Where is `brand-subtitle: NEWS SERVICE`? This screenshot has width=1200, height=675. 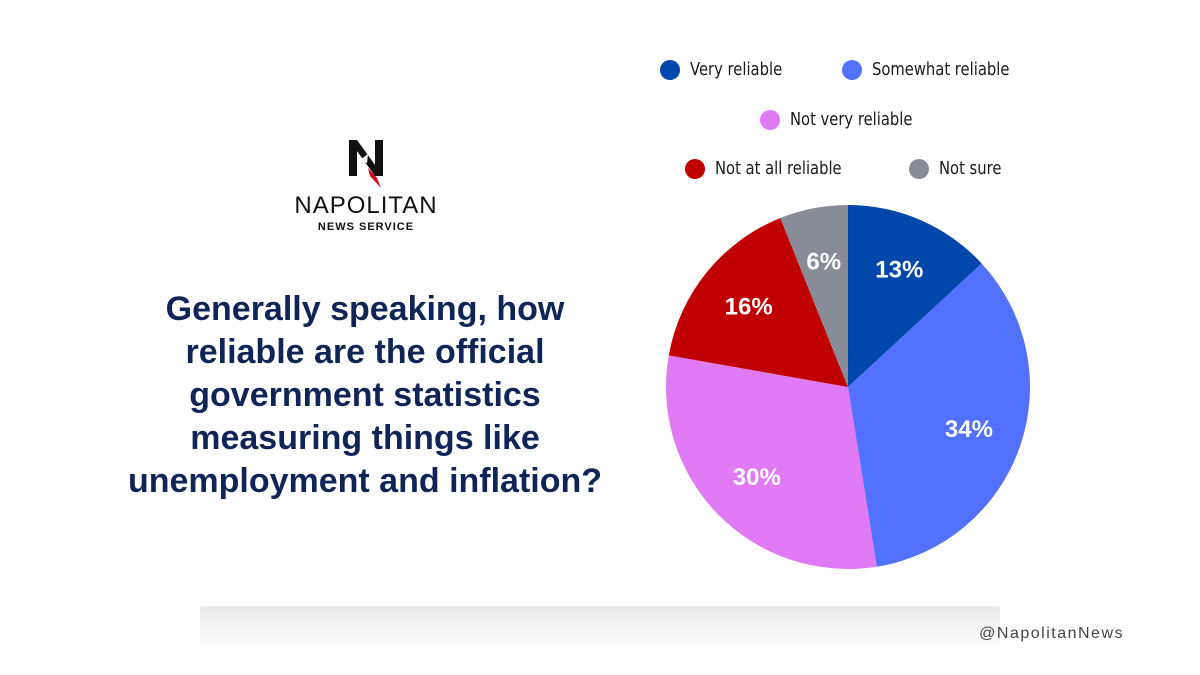
brand-subtitle: NEWS SERVICE is located at coordinates (366, 227).